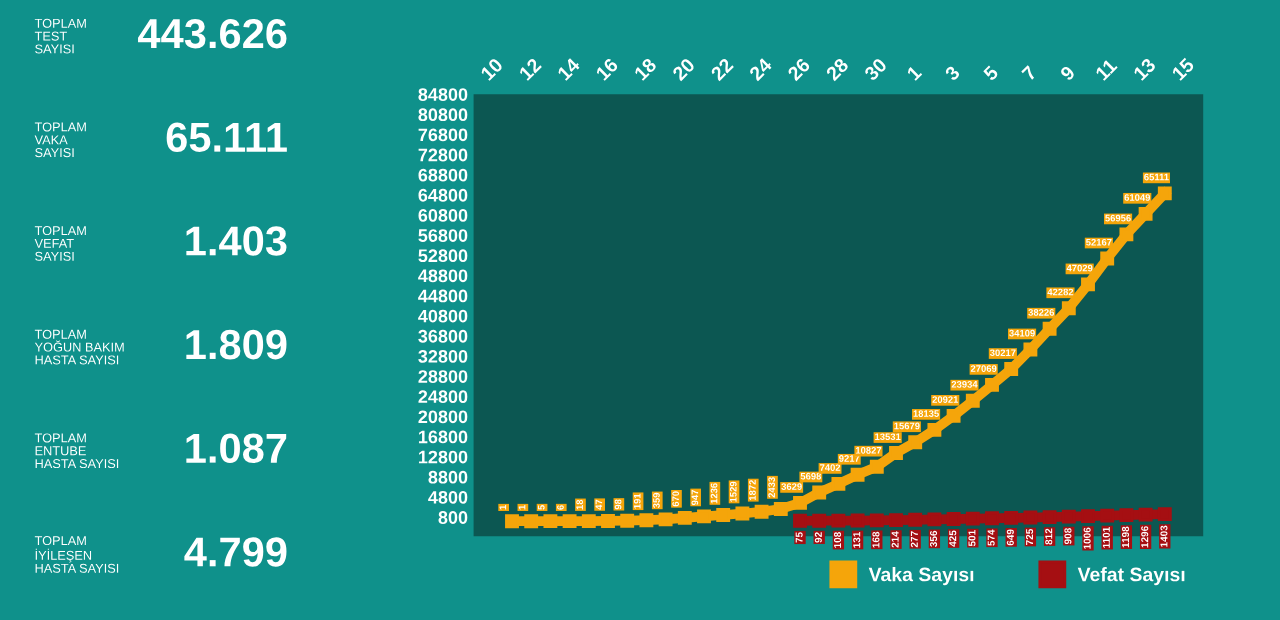 This screenshot has height=620, width=1280. What do you see at coordinates (235, 552) in the screenshot?
I see `text: 4.799` at bounding box center [235, 552].